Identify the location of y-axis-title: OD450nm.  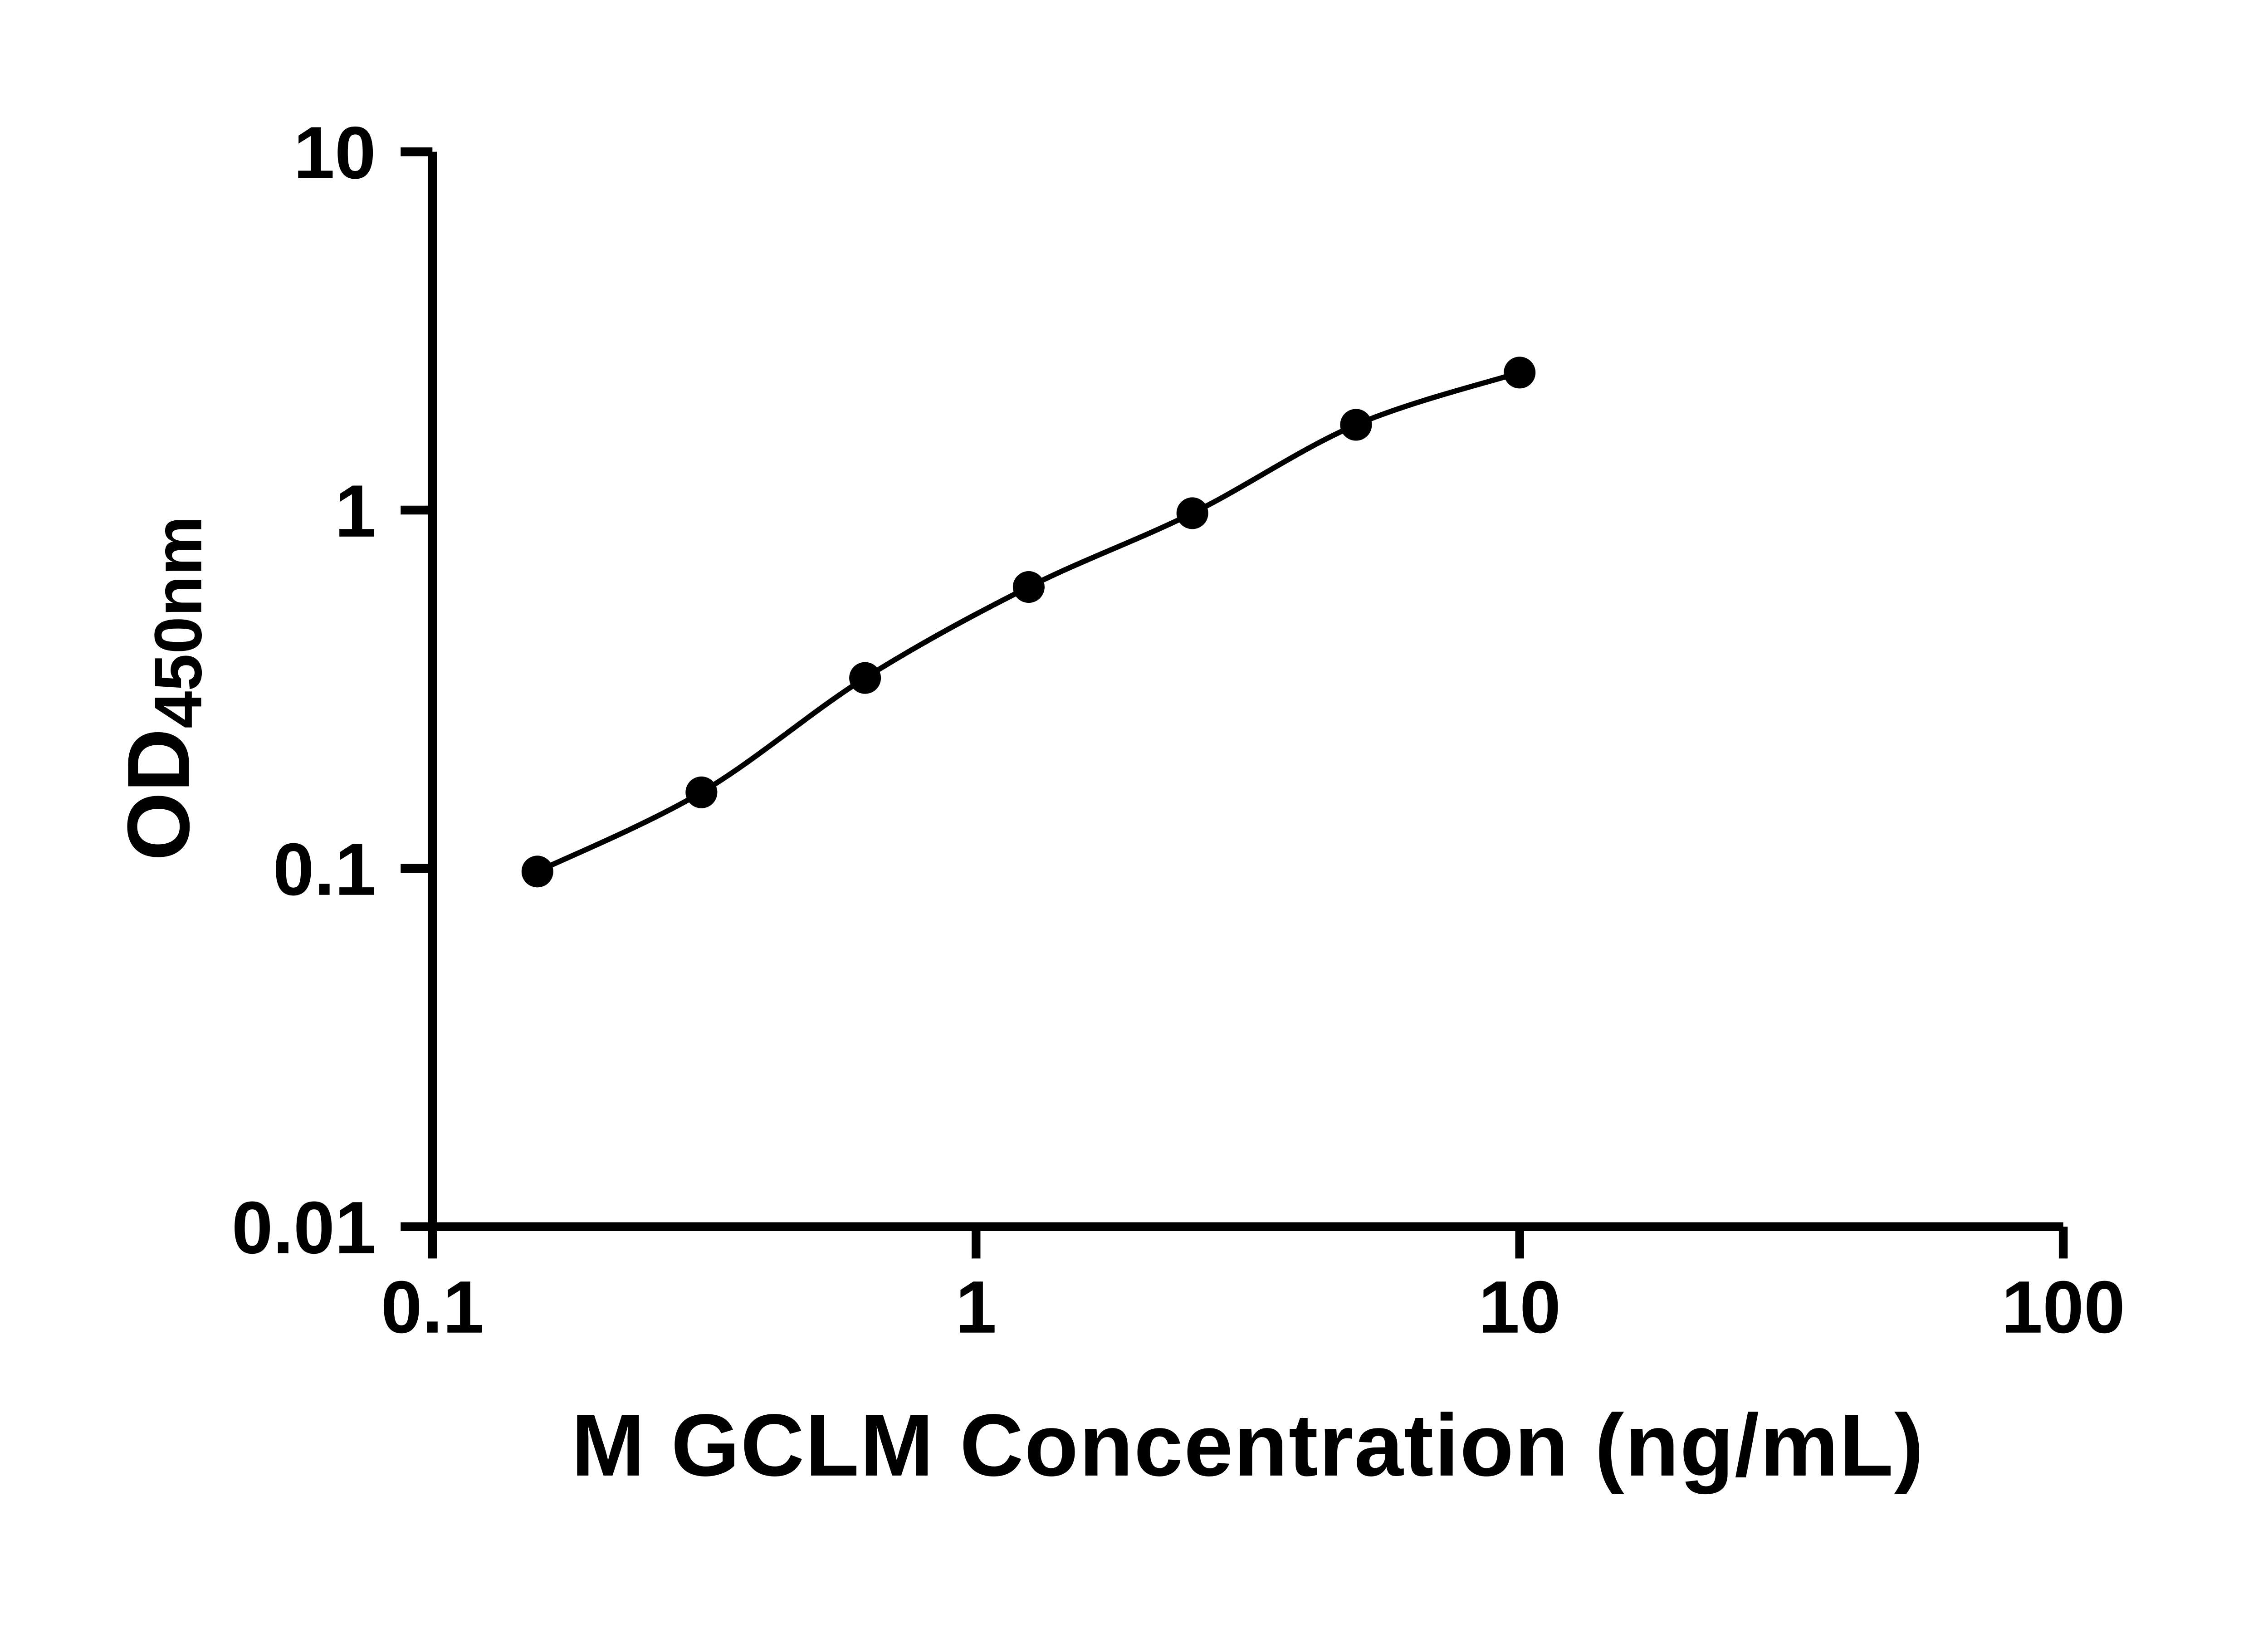
(163, 688).